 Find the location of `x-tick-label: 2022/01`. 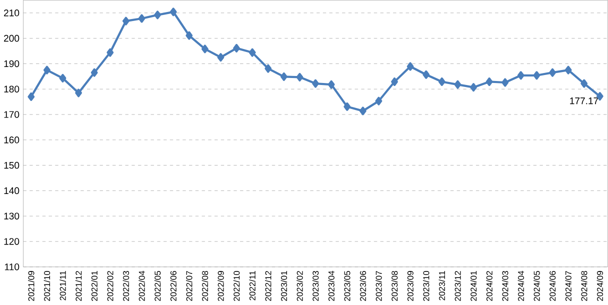

x-tick-label: 2022/01 is located at coordinates (94, 286).